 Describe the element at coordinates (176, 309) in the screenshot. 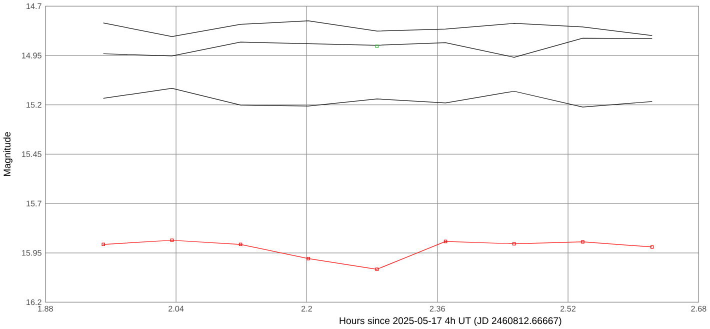

I see `x-tick-label: 2.04` at that location.